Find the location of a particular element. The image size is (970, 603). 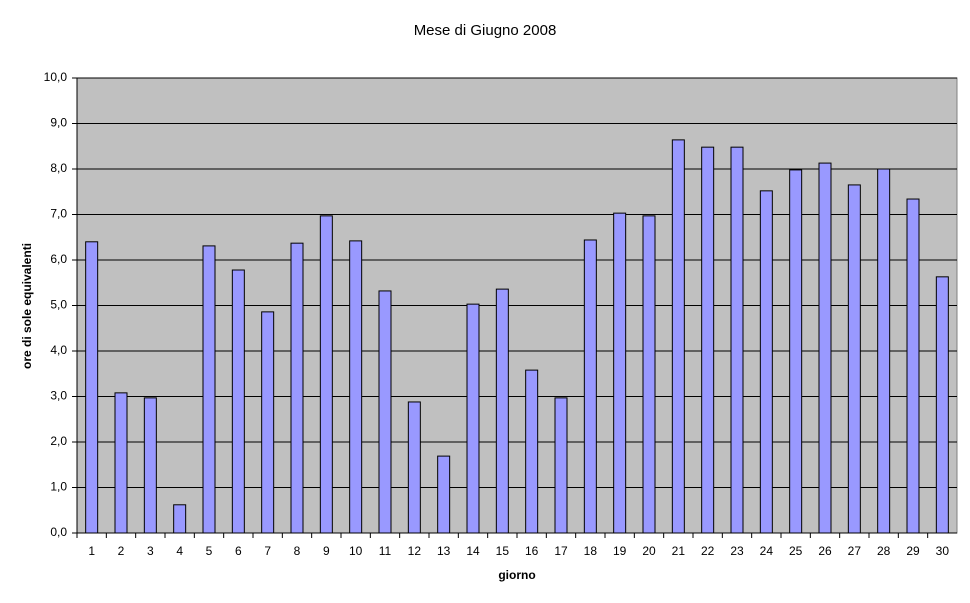

chart-title: Mese di Giugno 2008 is located at coordinates (485, 30).